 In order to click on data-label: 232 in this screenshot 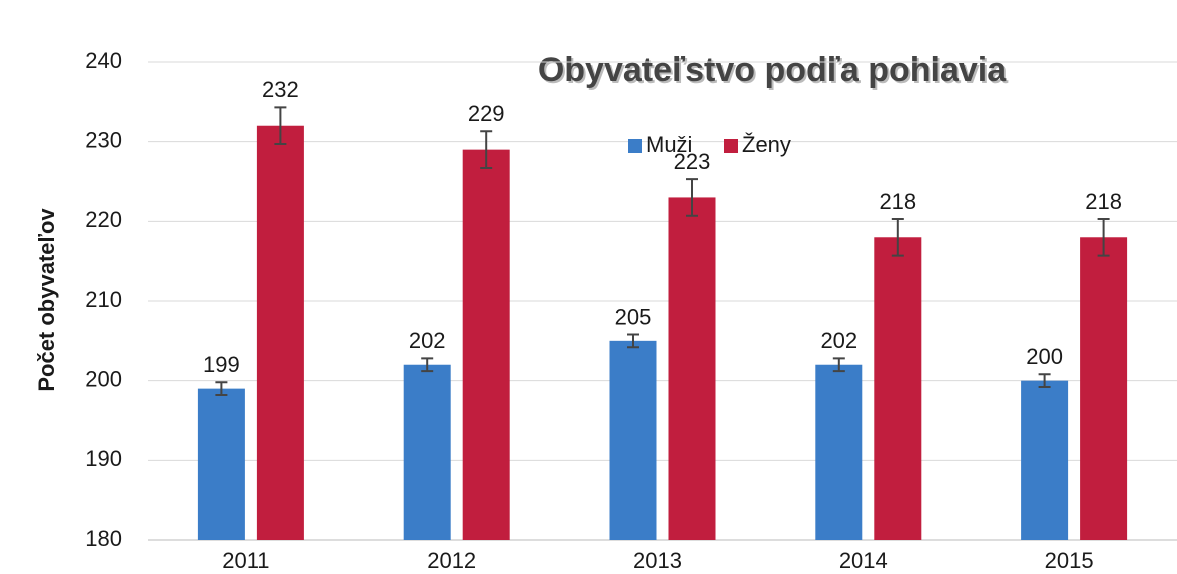, I will do `click(280, 89)`.